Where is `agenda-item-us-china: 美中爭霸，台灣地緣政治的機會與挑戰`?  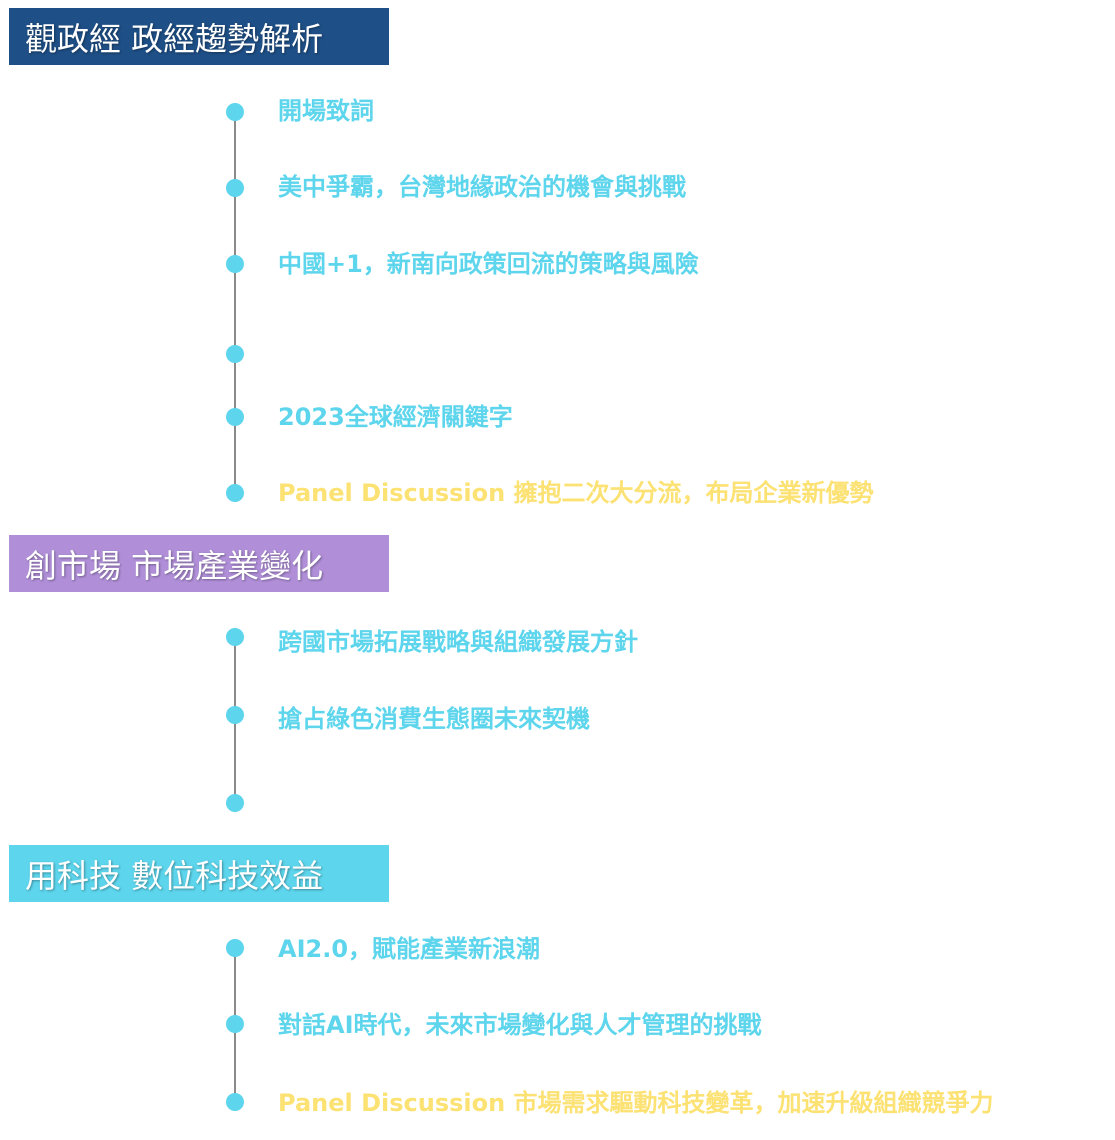
agenda-item-us-china: 美中爭霸，台灣地緣政治的機會與挑戰 is located at coordinates (482, 187).